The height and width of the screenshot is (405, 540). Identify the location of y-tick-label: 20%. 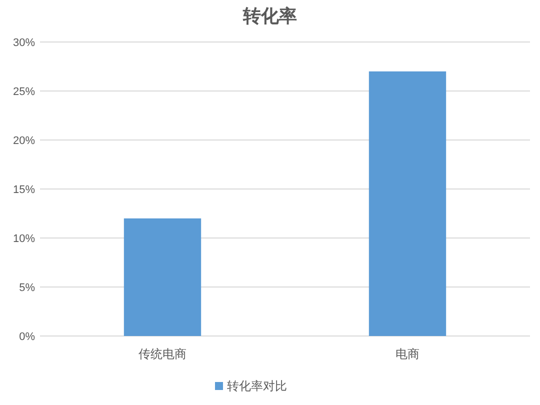
(24, 141).